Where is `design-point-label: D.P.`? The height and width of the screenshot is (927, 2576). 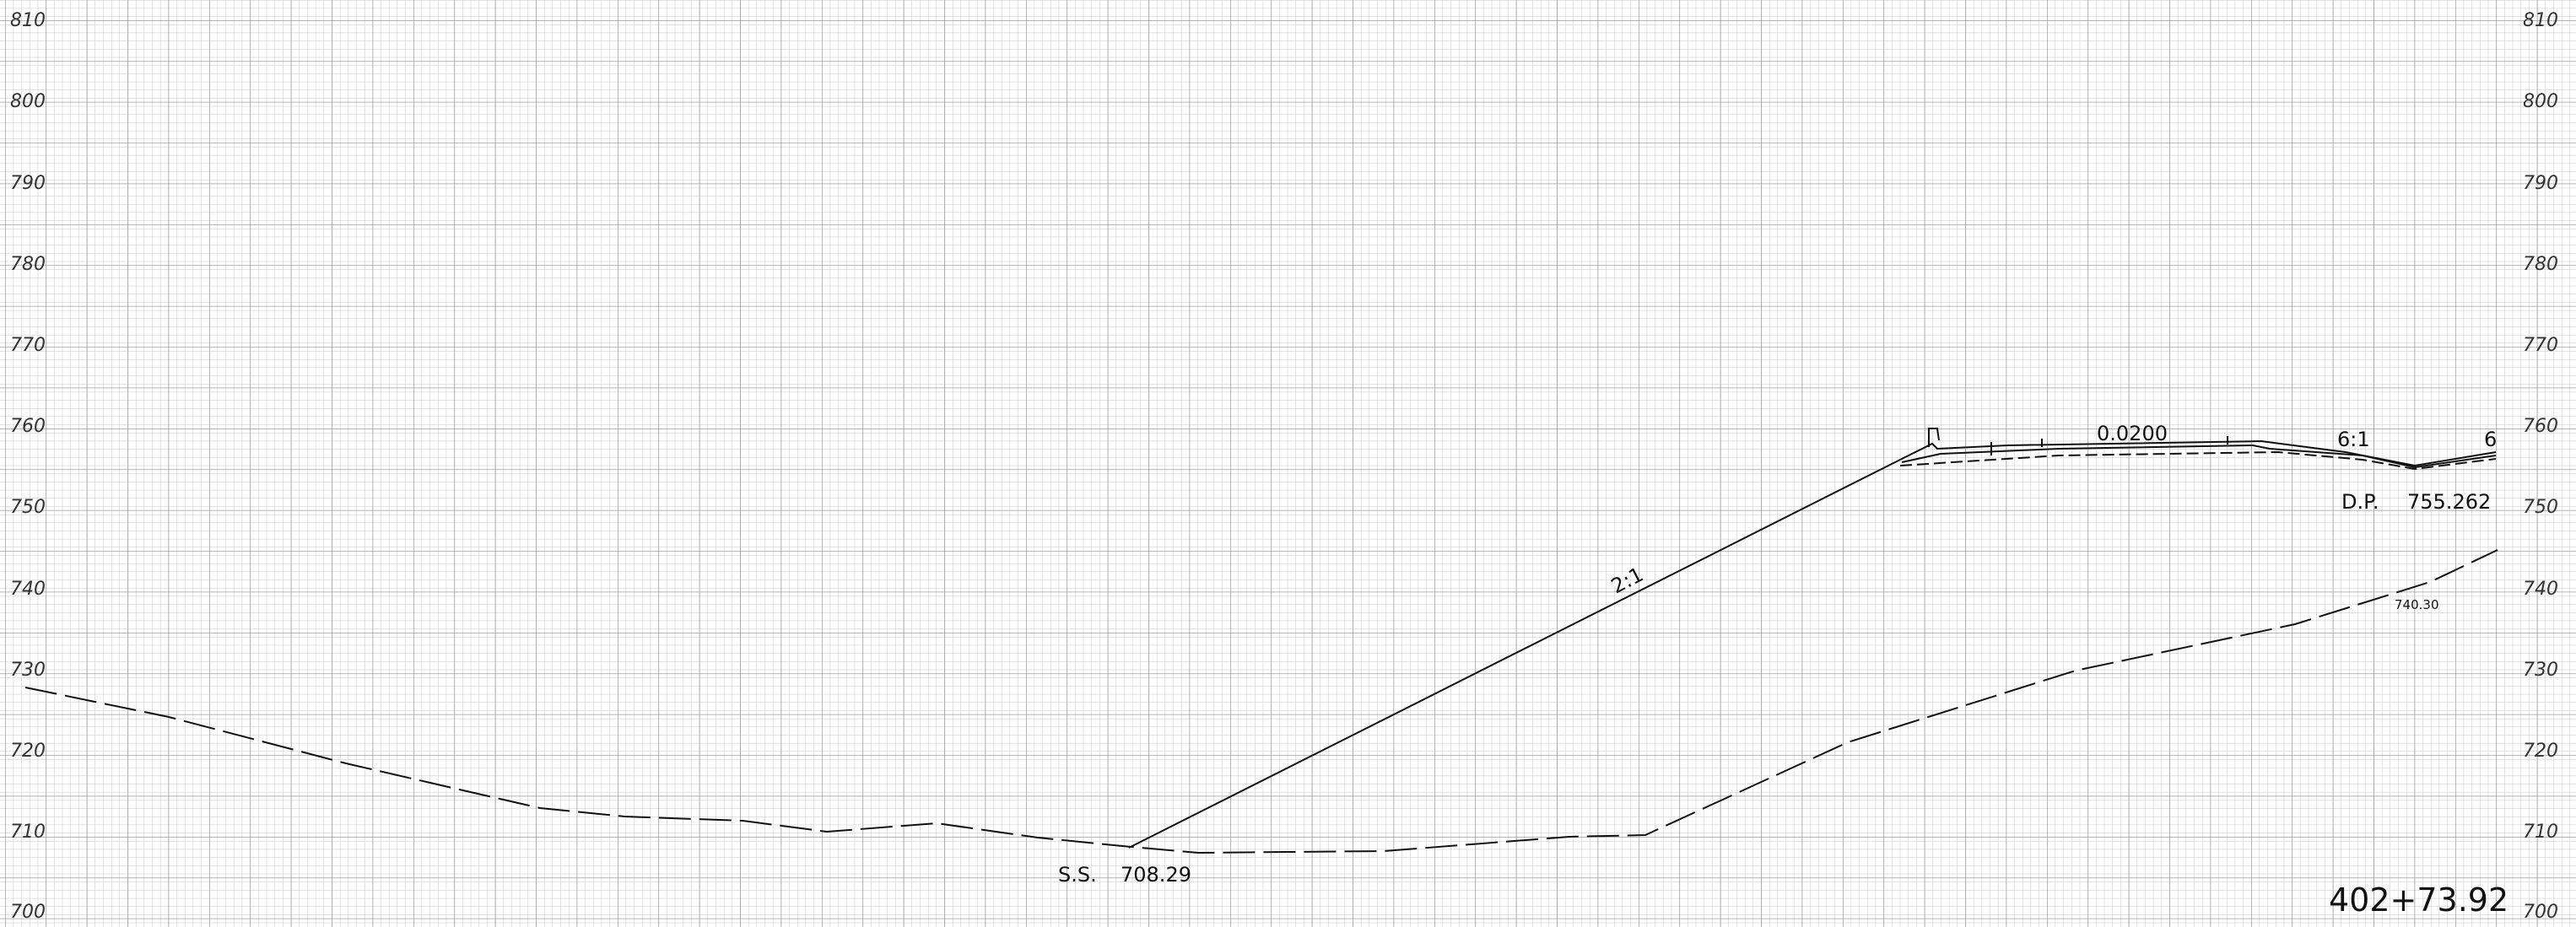 design-point-label: D.P. is located at coordinates (2360, 502).